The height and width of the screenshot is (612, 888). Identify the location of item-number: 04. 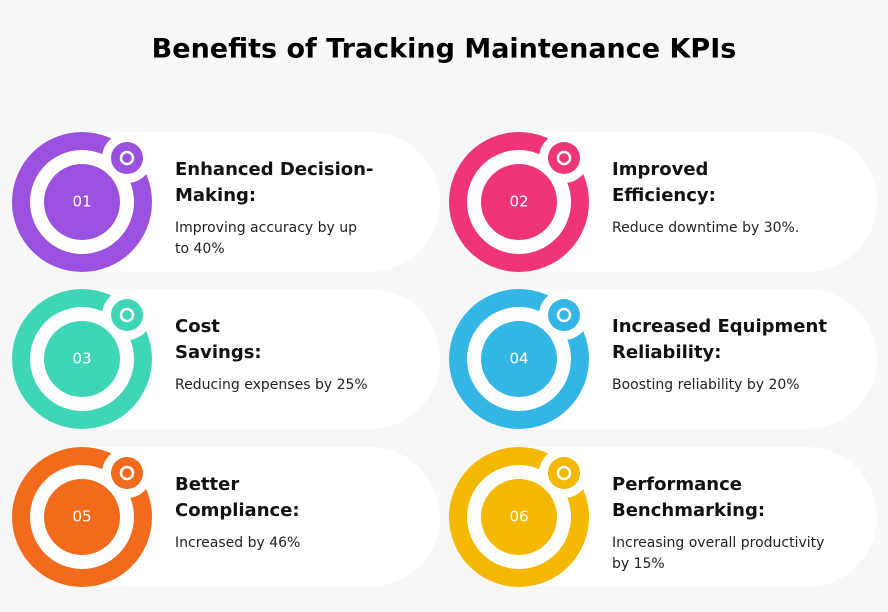
(518, 359).